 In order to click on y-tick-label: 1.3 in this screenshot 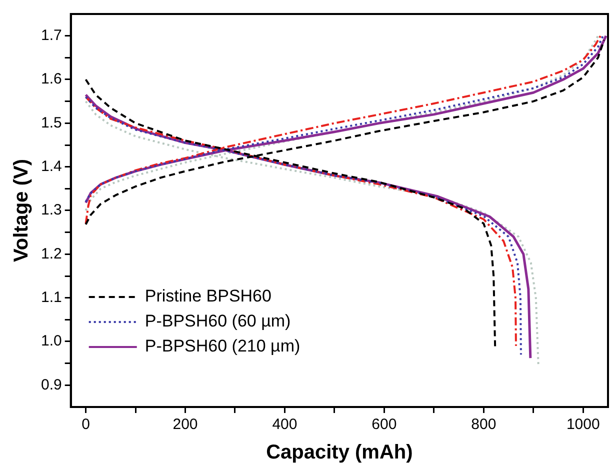, I will do `click(51, 210)`.